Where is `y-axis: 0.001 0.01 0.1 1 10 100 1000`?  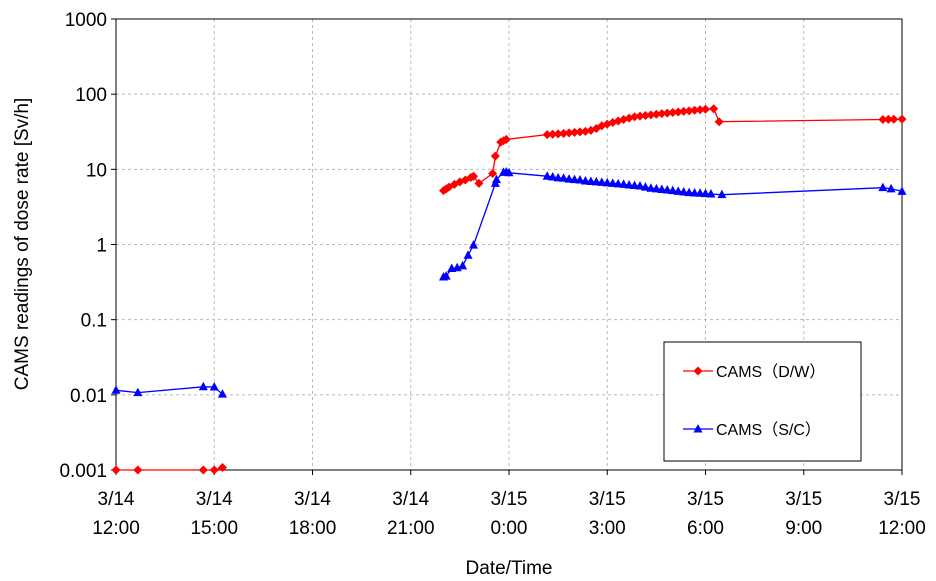
y-axis: 0.001 0.01 0.1 1 10 100 1000 is located at coordinates (87, 246).